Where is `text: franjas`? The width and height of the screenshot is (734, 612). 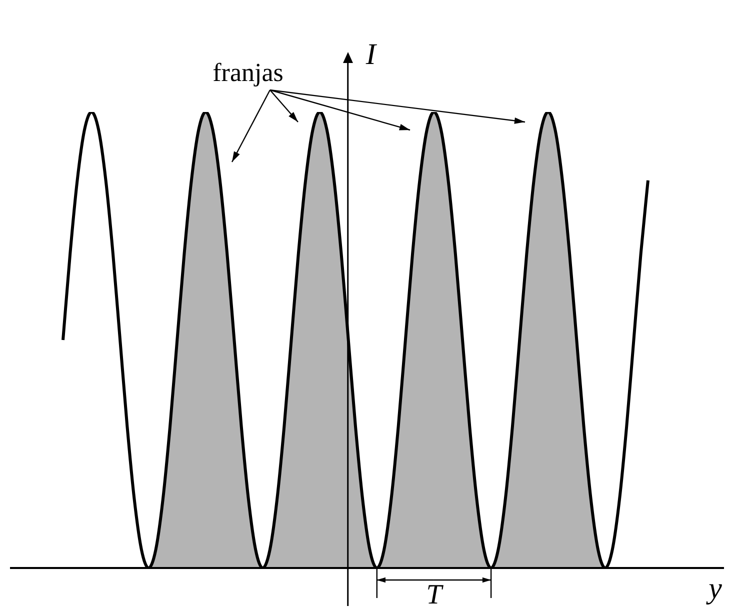 text: franjas is located at coordinates (248, 72).